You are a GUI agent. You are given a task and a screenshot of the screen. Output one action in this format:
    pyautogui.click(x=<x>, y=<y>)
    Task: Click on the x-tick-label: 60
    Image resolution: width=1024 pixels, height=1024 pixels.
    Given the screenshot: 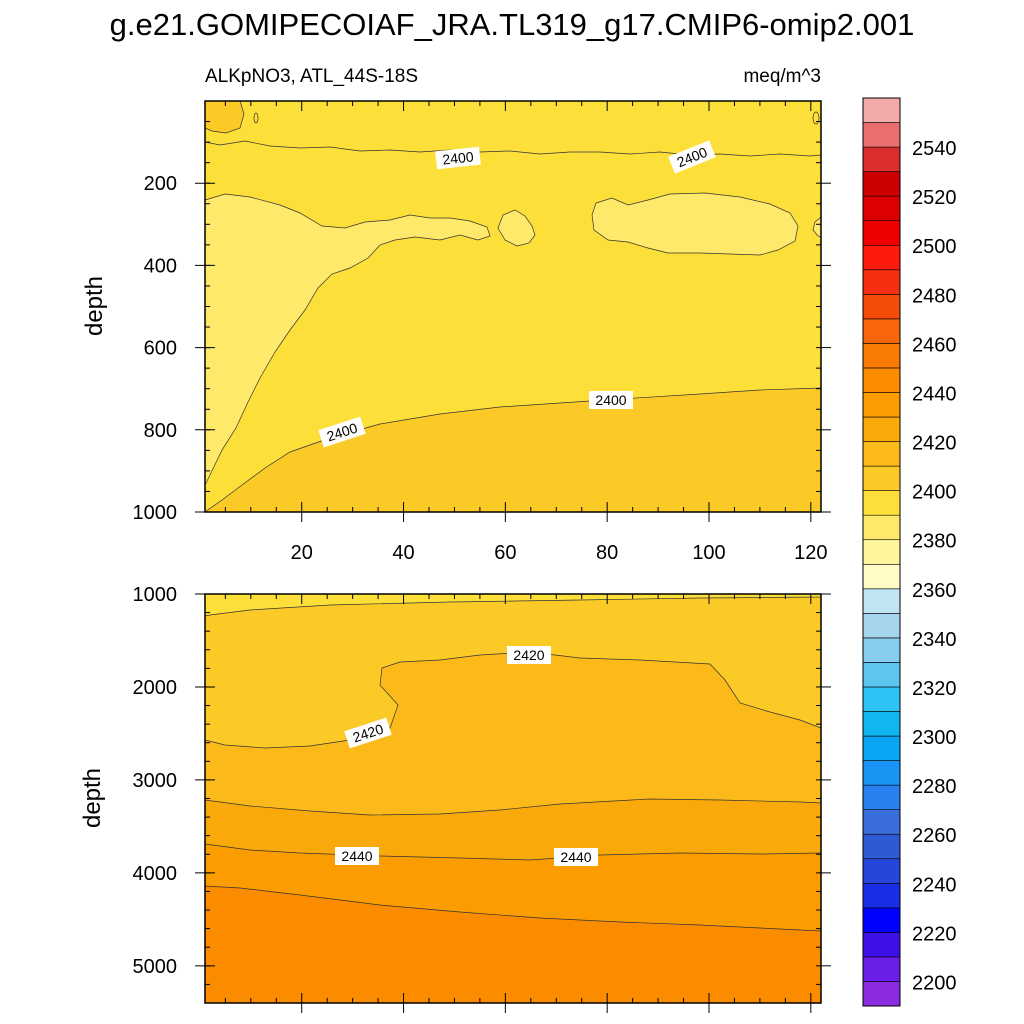 What is the action you would take?
    pyautogui.click(x=505, y=553)
    